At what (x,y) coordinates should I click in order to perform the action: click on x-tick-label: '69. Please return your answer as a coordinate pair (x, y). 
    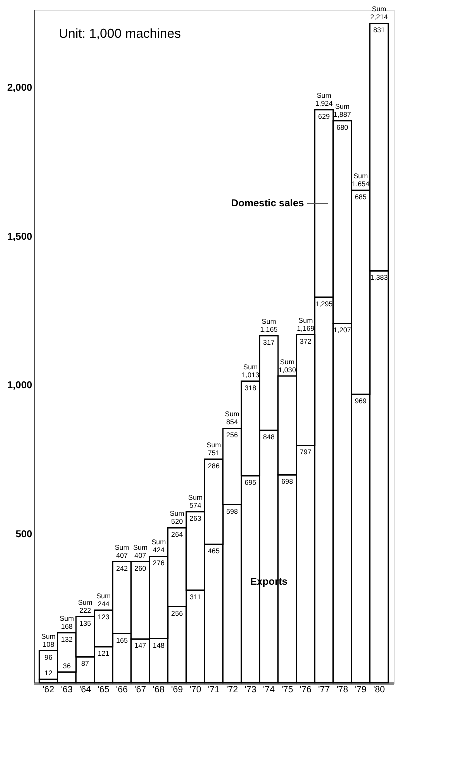
    Looking at the image, I should click on (177, 689).